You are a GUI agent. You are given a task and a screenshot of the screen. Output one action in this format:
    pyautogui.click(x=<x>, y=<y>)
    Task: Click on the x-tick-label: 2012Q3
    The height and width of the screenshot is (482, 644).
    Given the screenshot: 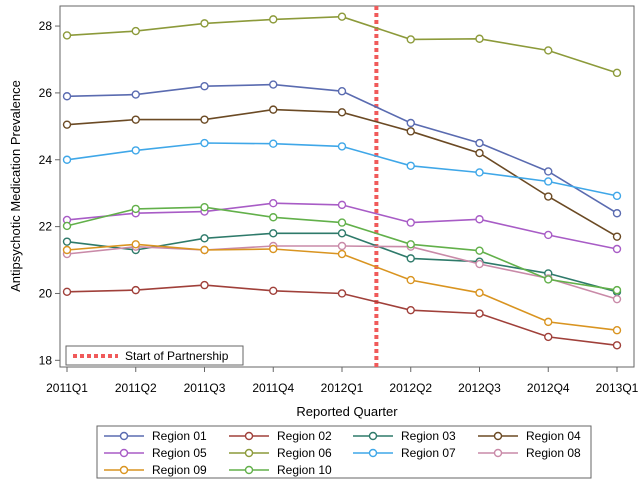 What is the action you would take?
    pyautogui.click(x=479, y=388)
    